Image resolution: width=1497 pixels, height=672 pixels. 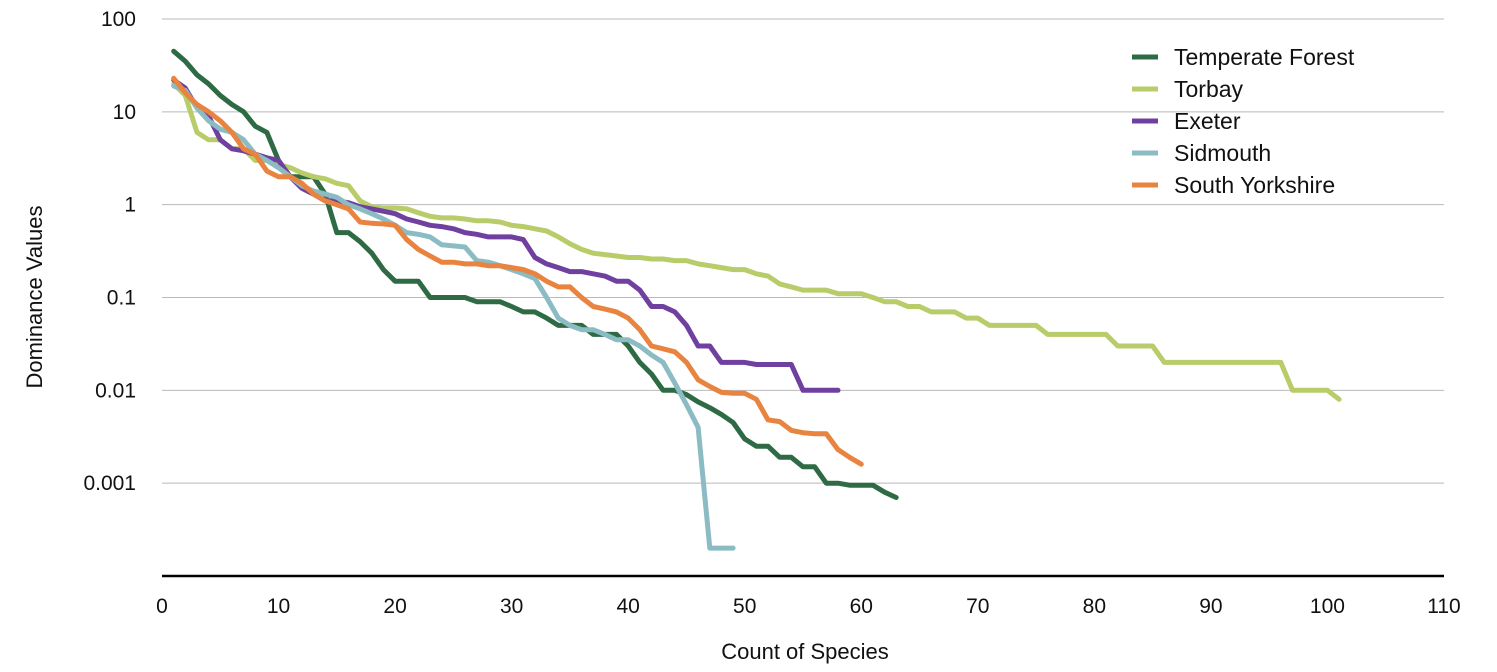 What do you see at coordinates (130, 205) in the screenshot?
I see `y-tick-label: 1` at bounding box center [130, 205].